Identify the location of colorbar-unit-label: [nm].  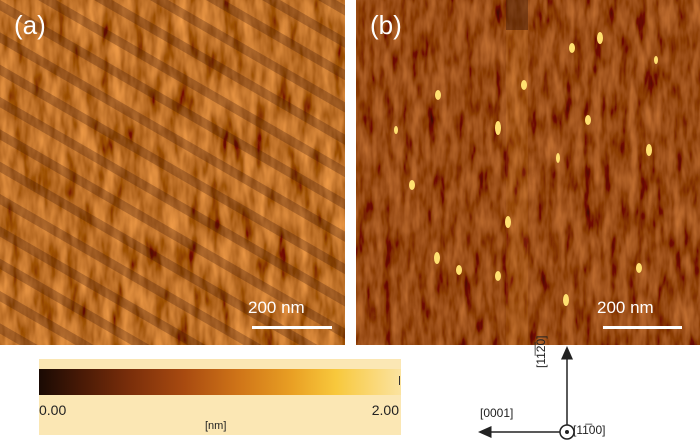
(216, 426).